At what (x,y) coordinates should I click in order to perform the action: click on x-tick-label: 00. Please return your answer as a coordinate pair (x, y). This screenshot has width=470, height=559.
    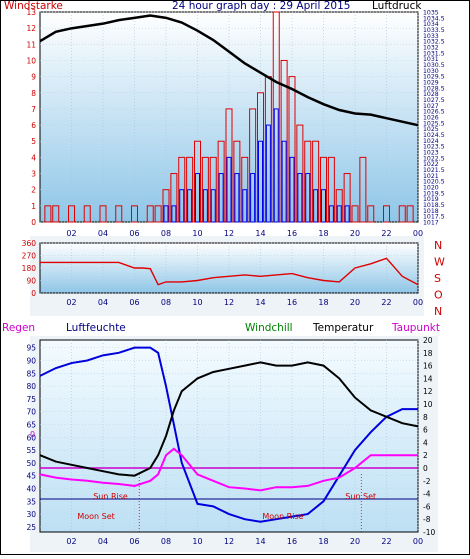
    Looking at the image, I should click on (418, 541).